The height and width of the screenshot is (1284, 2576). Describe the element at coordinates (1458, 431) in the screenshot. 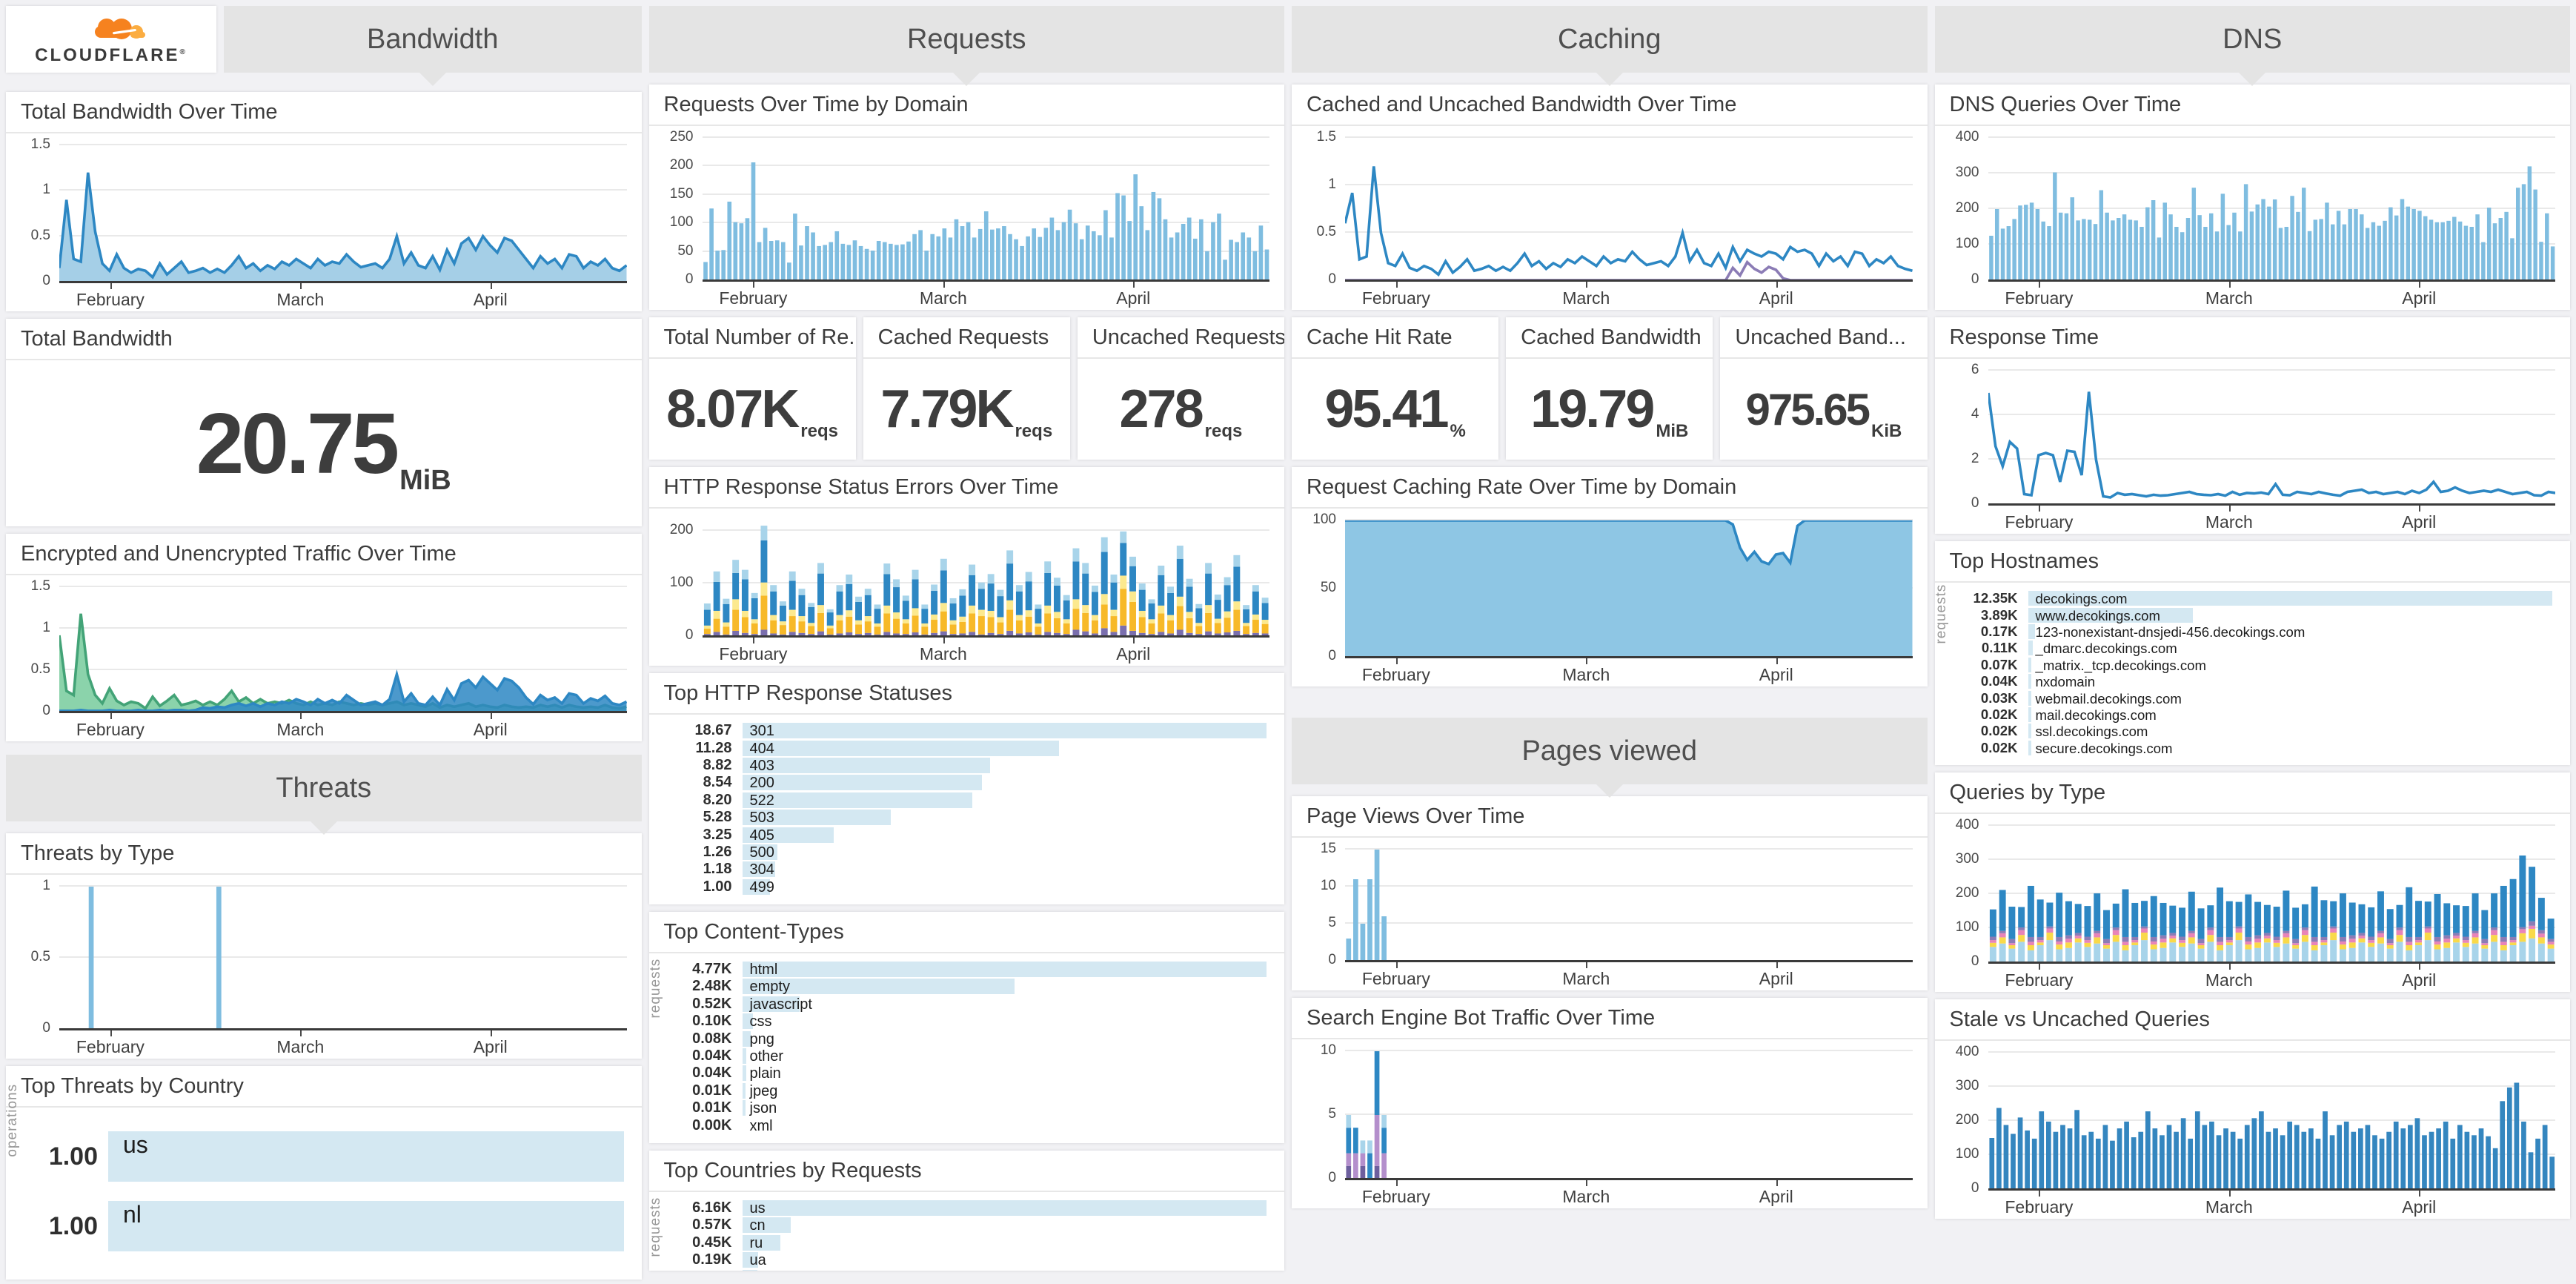

I see `stat-unit: %` at that location.